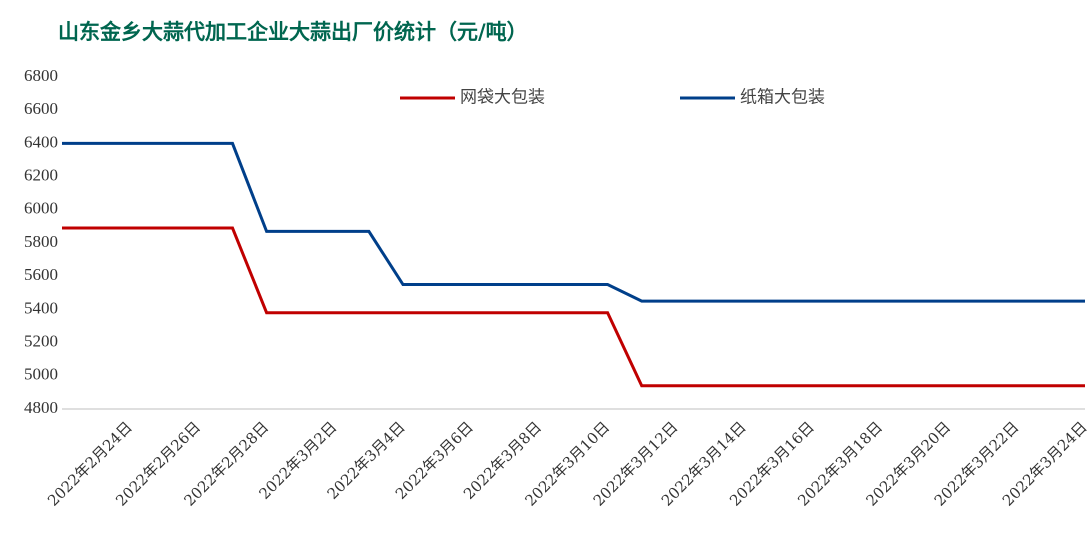  Describe the element at coordinates (41, 175) in the screenshot. I see `y-tick-label: 6200` at that location.